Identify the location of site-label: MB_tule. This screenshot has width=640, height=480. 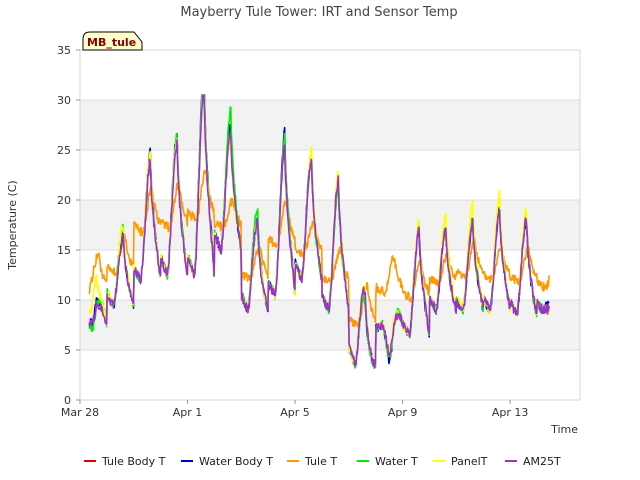
(111, 42).